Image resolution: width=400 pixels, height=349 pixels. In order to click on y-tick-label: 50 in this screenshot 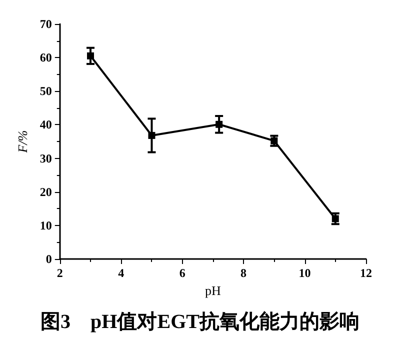, I will do `click(46, 91)`.